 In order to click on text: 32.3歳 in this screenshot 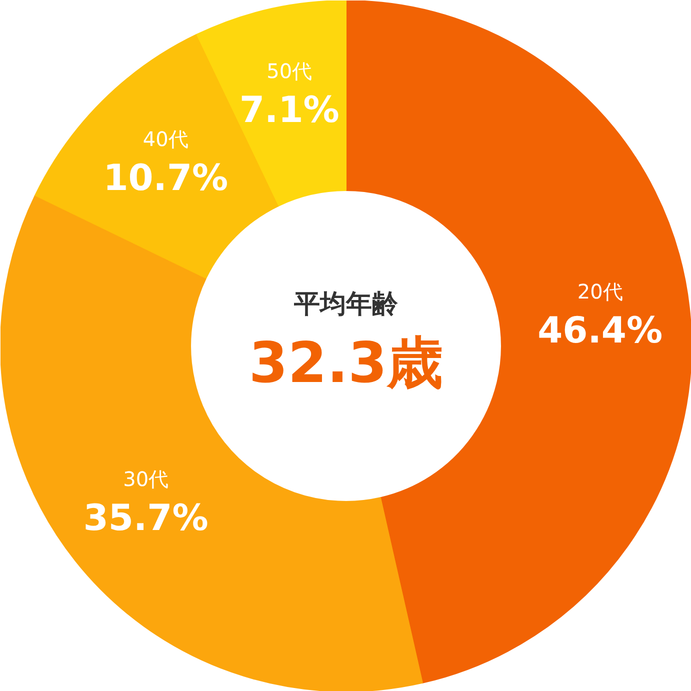, I will do `click(346, 363)`.